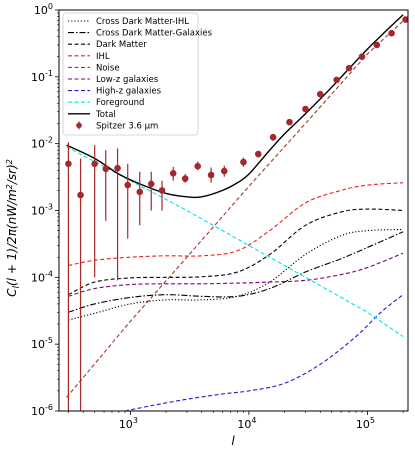 The width and height of the screenshot is (415, 457). What do you see at coordinates (120, 103) in the screenshot?
I see `legend-label: Foreground` at bounding box center [120, 103].